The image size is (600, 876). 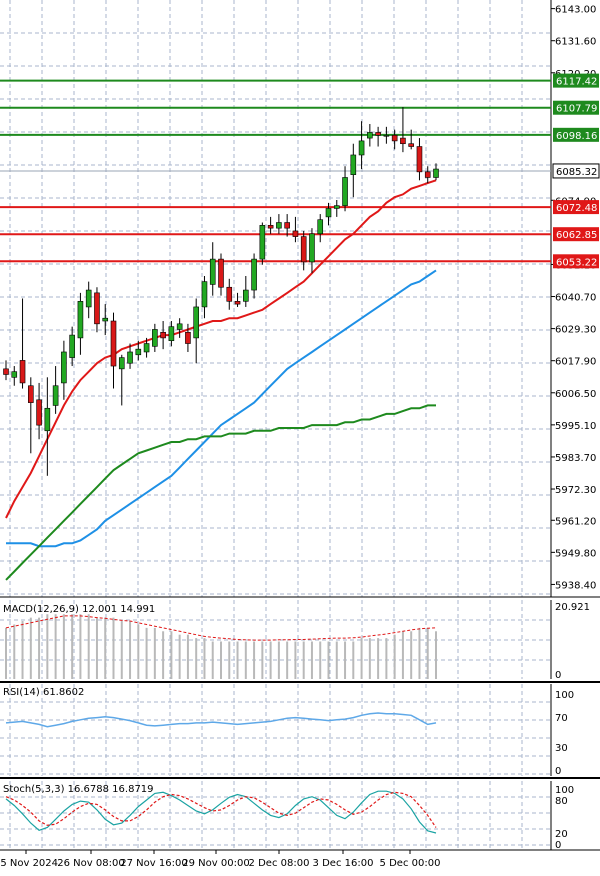 What do you see at coordinates (575, 10) in the screenshot?
I see `price-tick-label: 6143.00` at bounding box center [575, 10].